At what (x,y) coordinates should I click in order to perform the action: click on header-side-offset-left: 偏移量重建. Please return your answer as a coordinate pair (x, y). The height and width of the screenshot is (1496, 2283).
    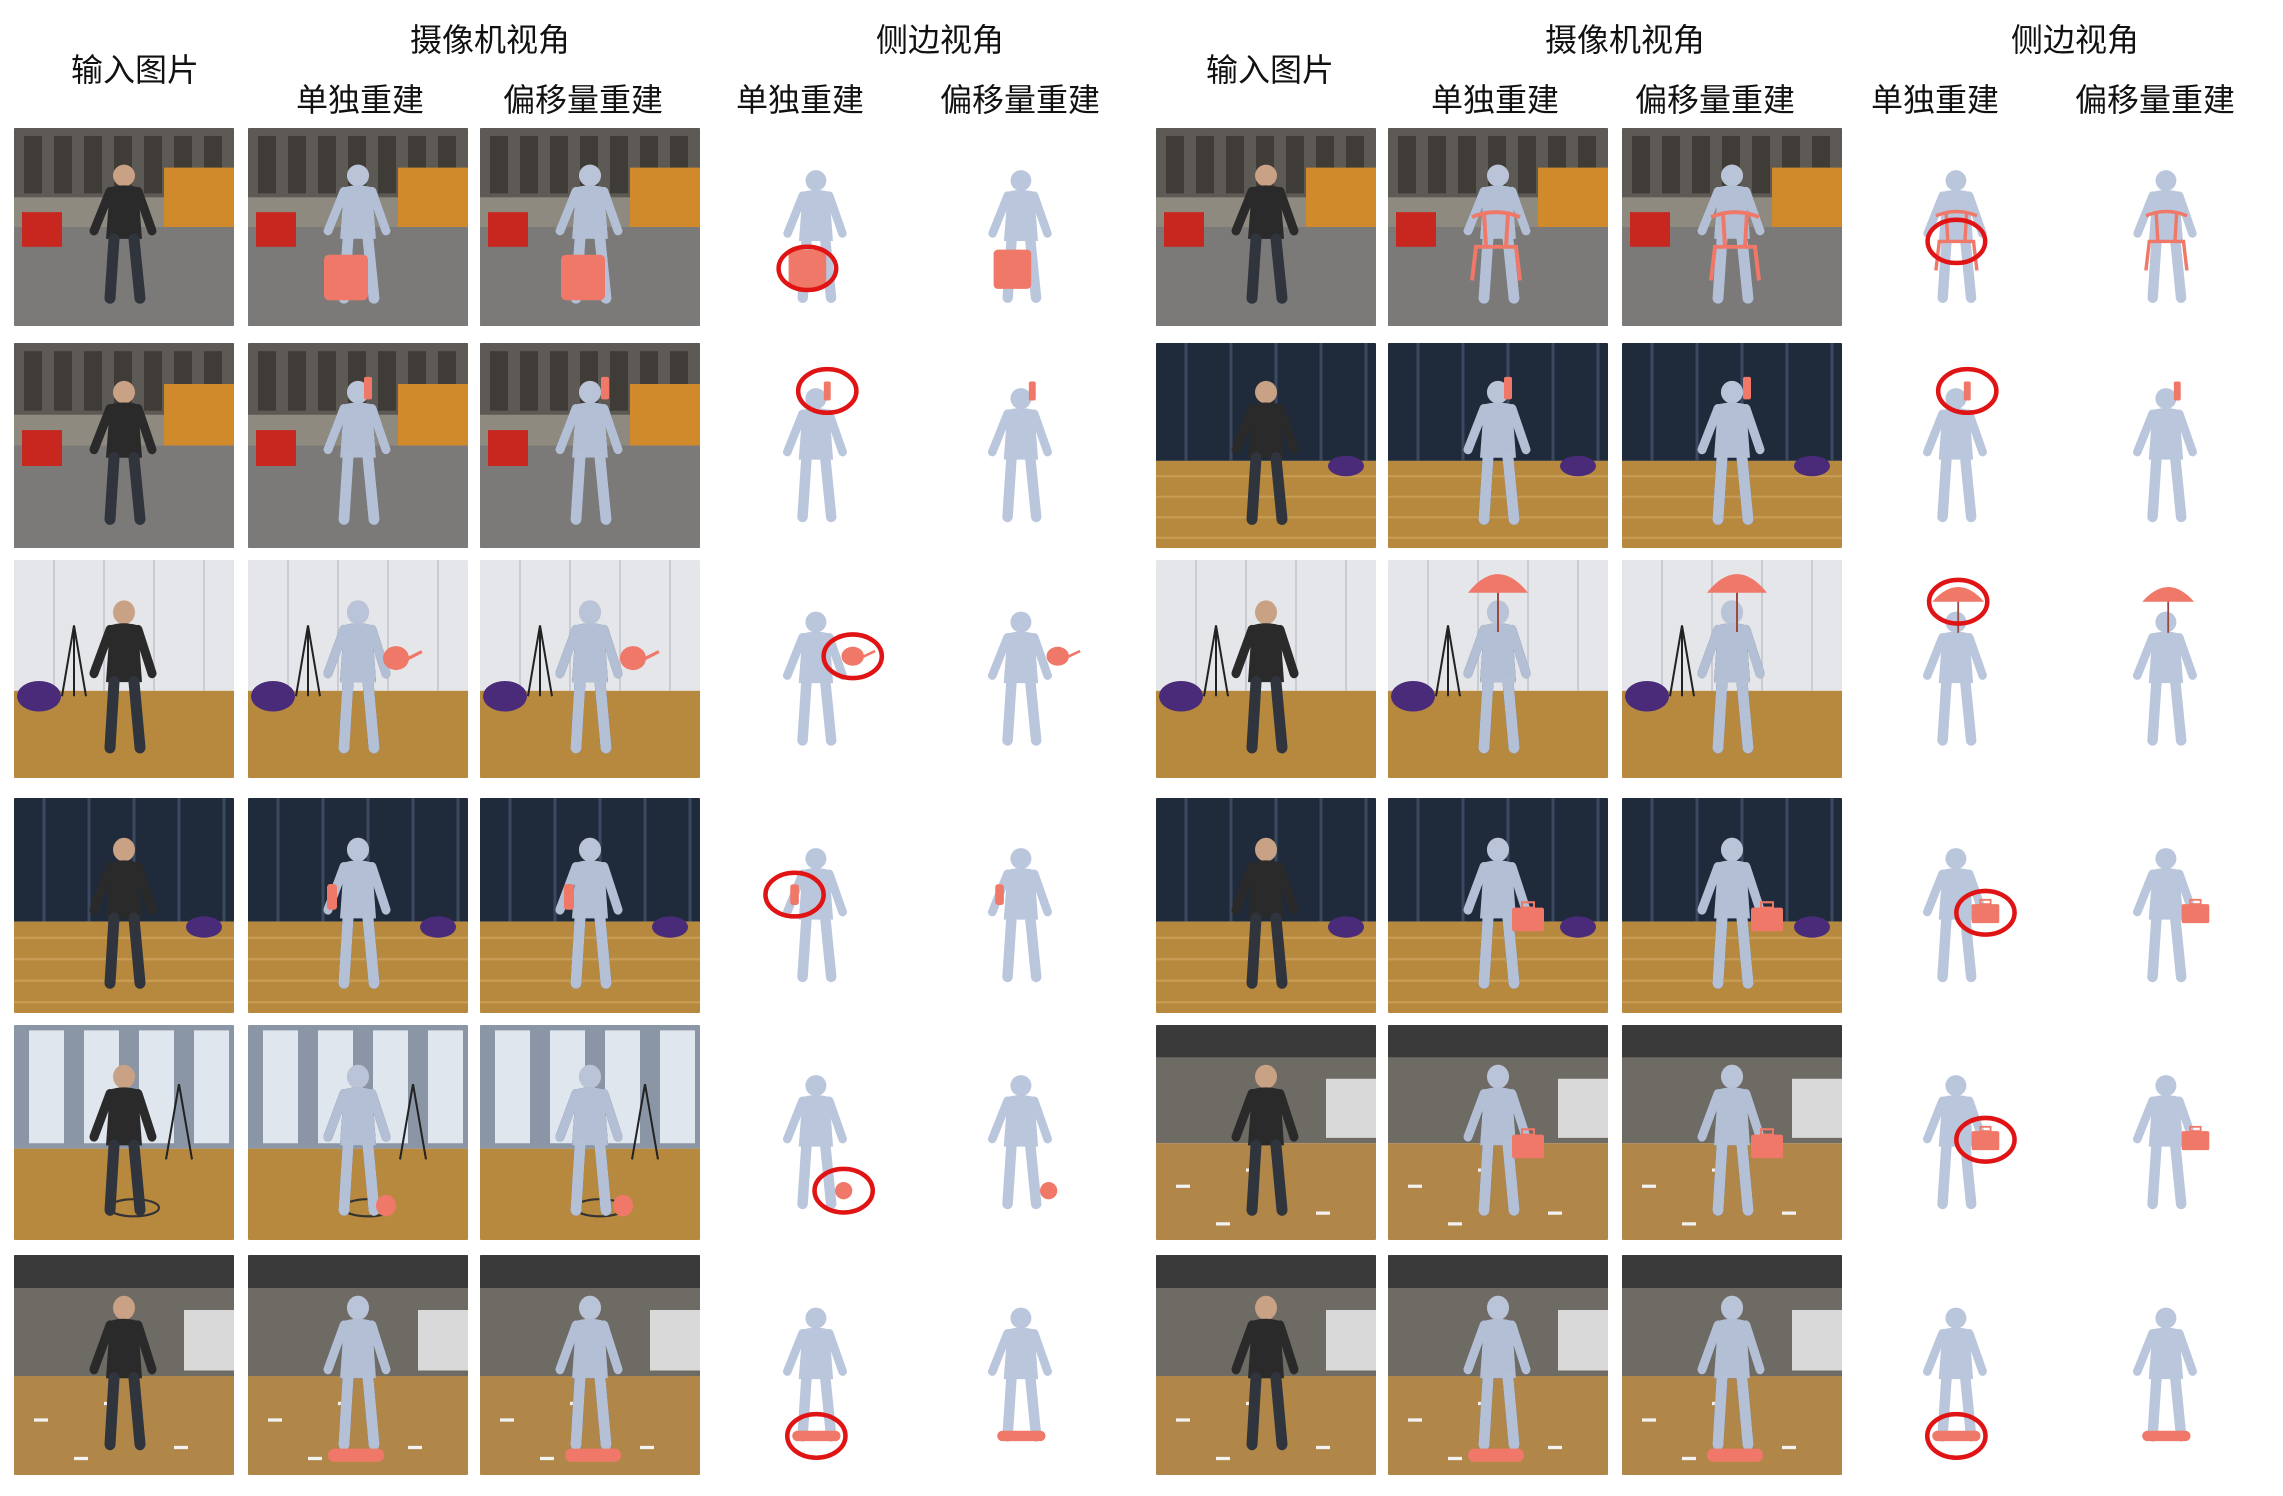
    Looking at the image, I should click on (1019, 100).